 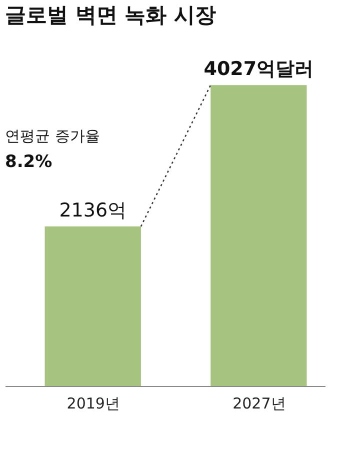 I want to click on data-label: 4027억달러, so click(x=259, y=69).